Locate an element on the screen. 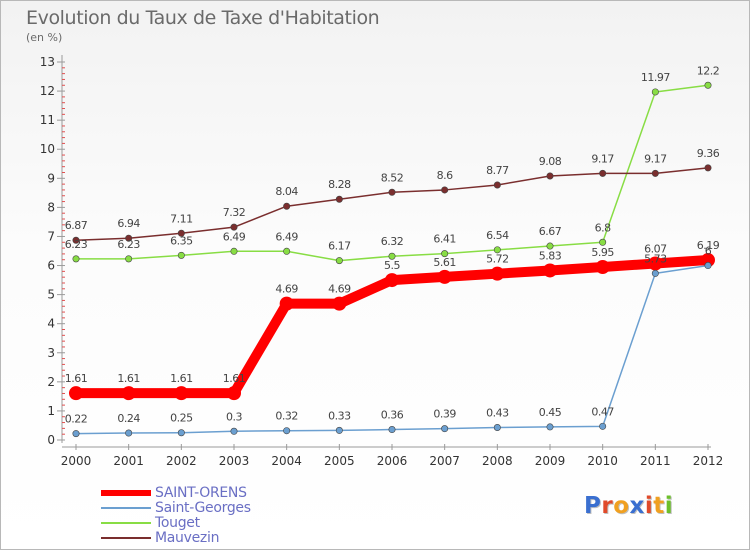 This screenshot has height=551, width=750. data-label: 6.94 is located at coordinates (128, 223).